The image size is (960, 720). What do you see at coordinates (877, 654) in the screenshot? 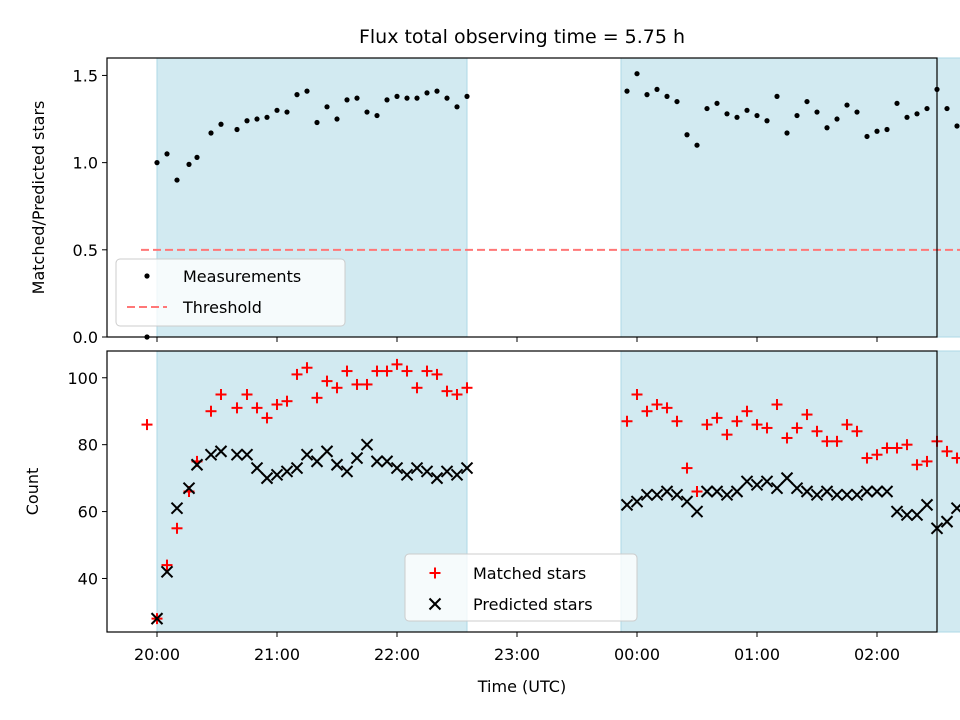
I see `x-tick-label: 02:00` at bounding box center [877, 654].